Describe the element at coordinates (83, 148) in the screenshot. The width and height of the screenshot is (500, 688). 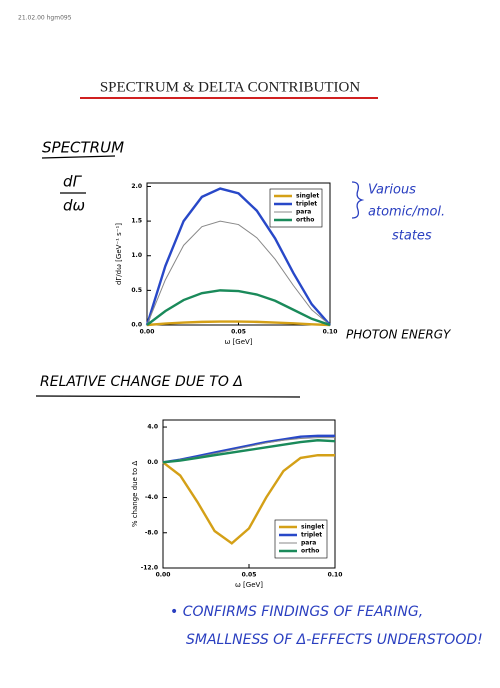
I see `note-spectrum: SPECTRUM` at that location.